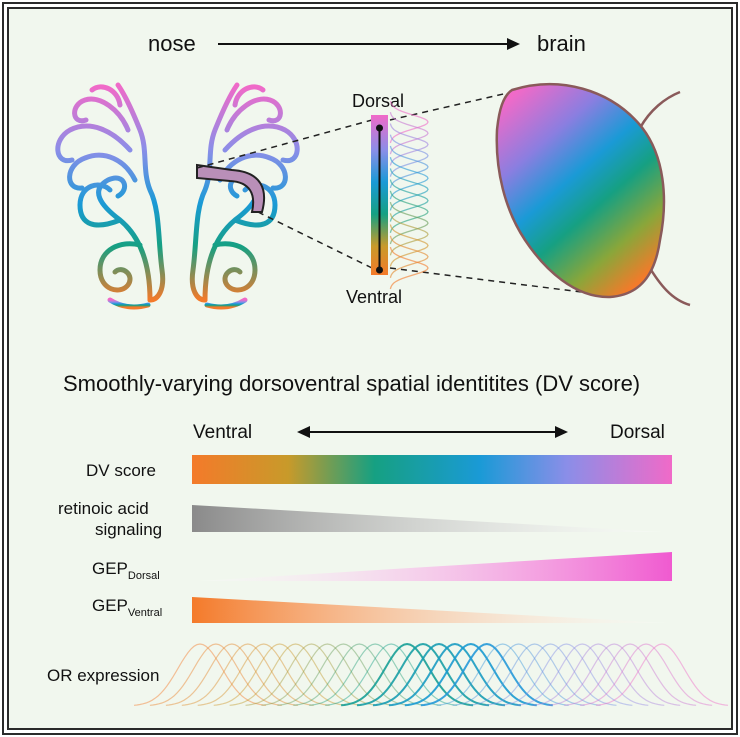 The image size is (740, 737). What do you see at coordinates (110, 568) in the screenshot?
I see `gep-dorsal-main: GEP` at bounding box center [110, 568].